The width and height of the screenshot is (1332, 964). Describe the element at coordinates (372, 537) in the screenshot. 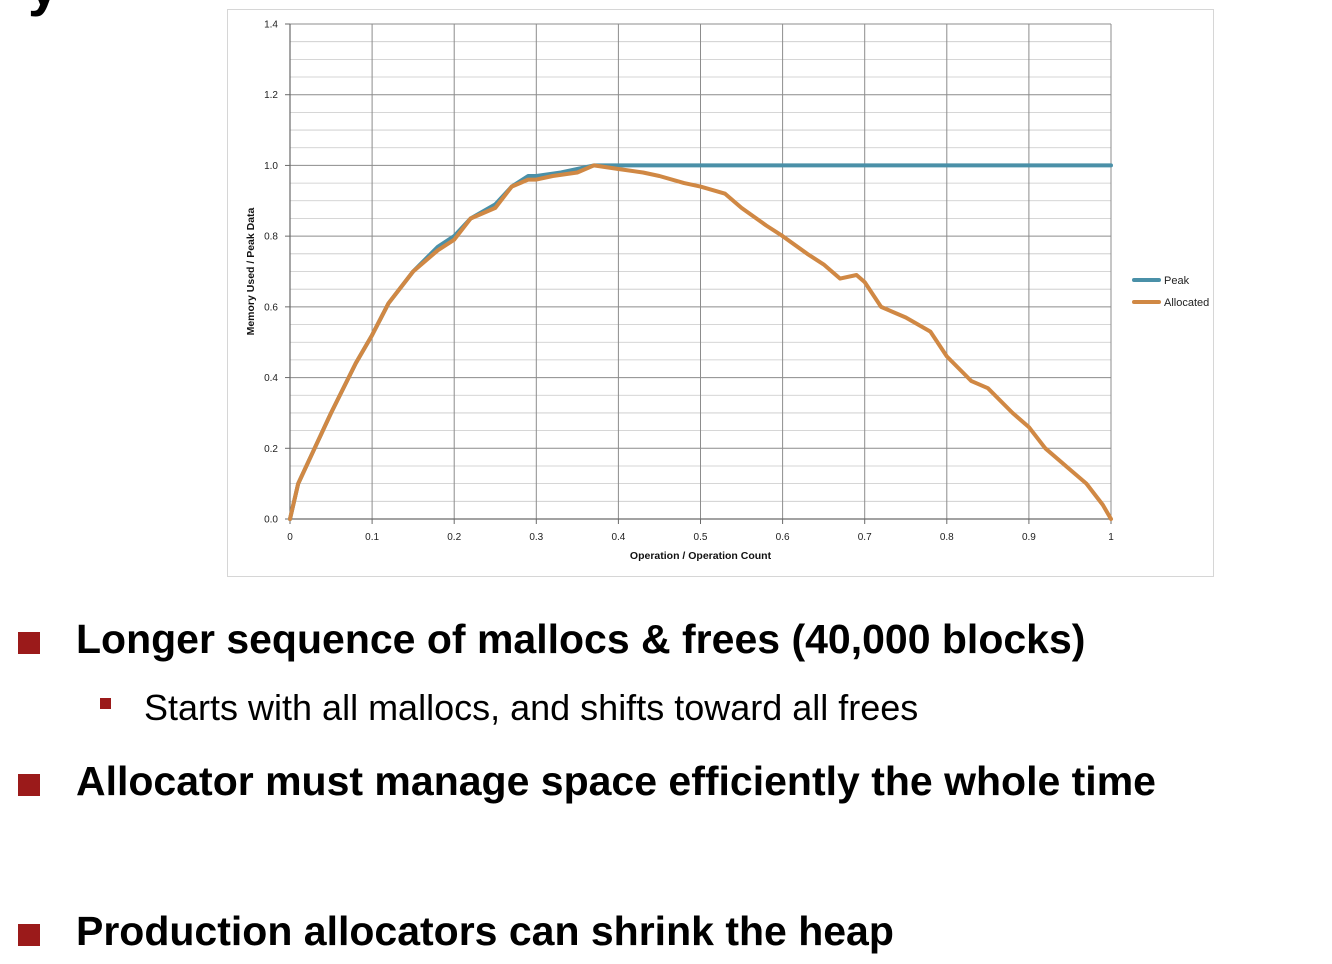

I see `x-tick-label: 0.1` at that location.